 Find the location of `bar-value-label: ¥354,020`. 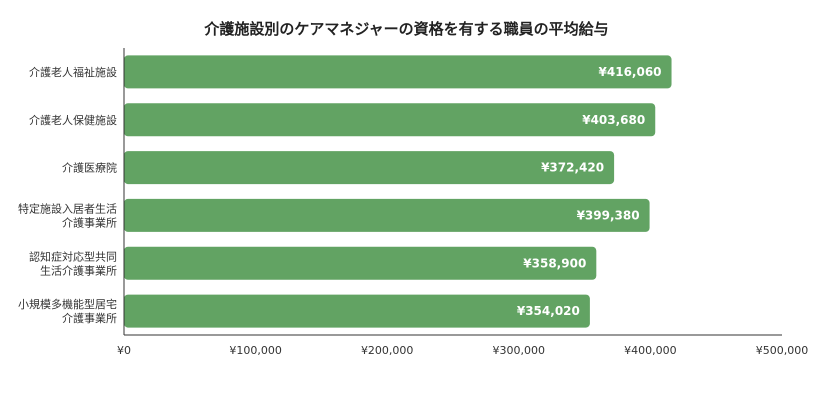

bar-value-label: ¥354,020 is located at coordinates (548, 311).